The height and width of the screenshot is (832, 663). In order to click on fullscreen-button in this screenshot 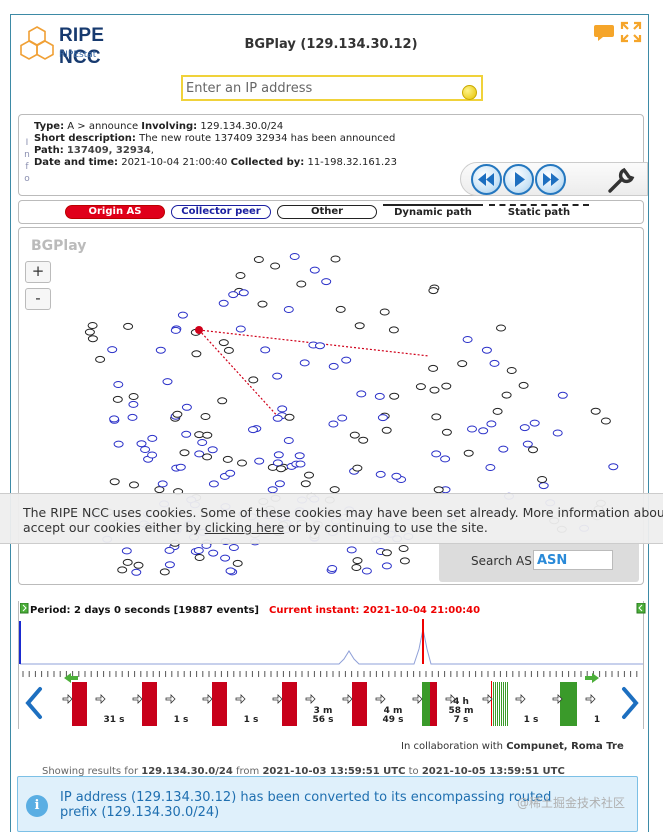, I will do `click(631, 32)`.